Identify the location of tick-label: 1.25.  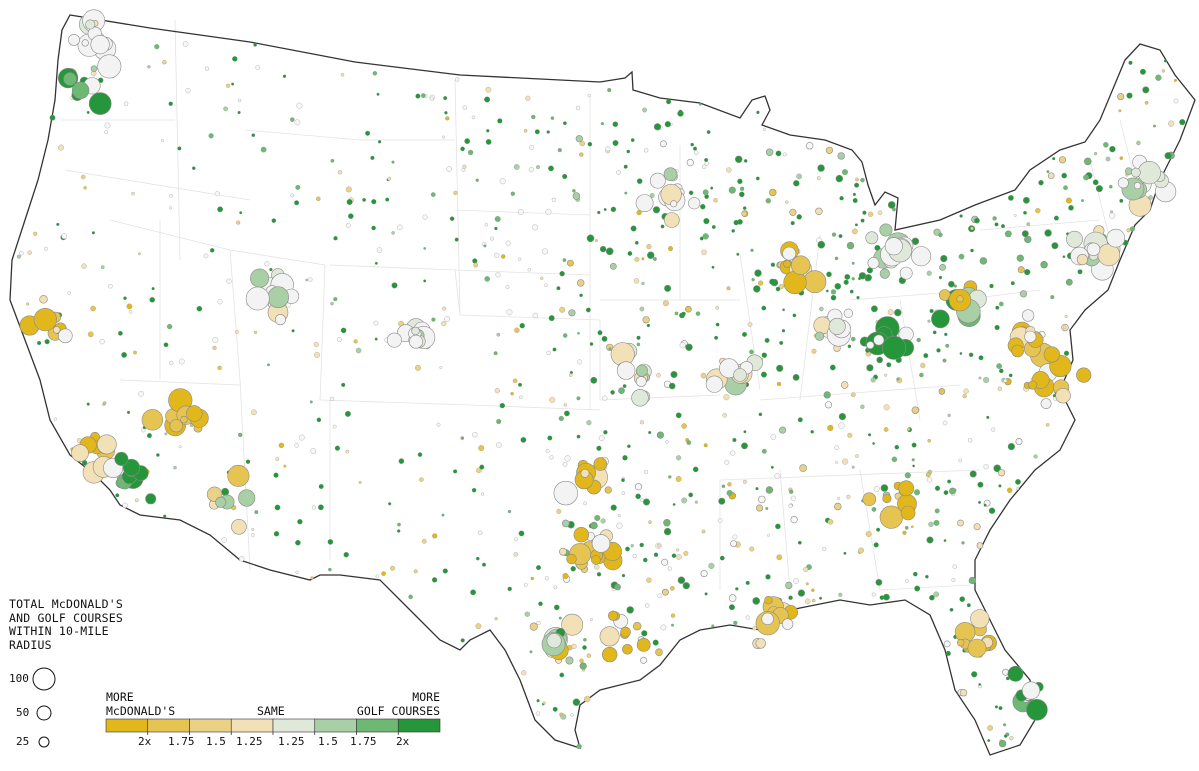
(291, 741).